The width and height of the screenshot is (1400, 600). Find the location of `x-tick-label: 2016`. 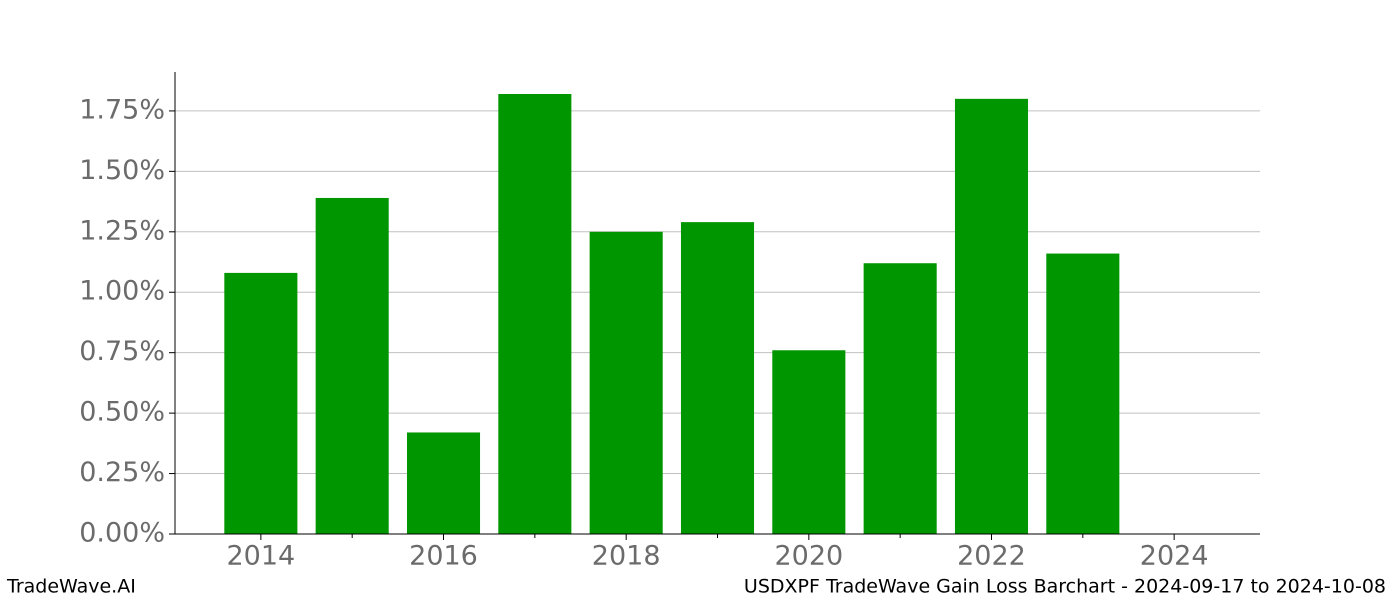

x-tick-label: 2016 is located at coordinates (443, 556).